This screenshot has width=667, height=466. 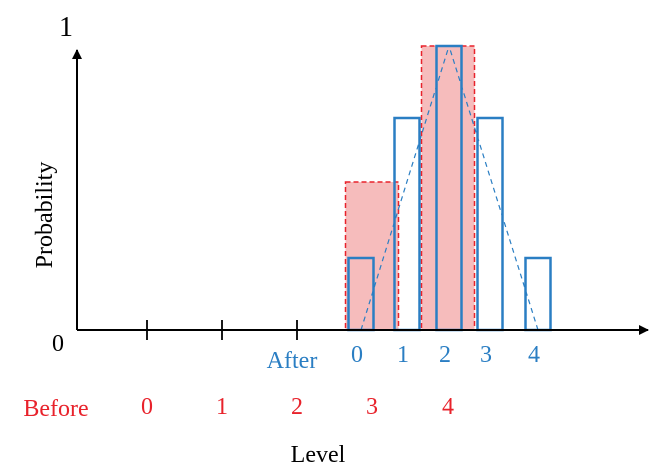 What do you see at coordinates (222, 407) in the screenshot?
I see `before-tick-label: 1` at bounding box center [222, 407].